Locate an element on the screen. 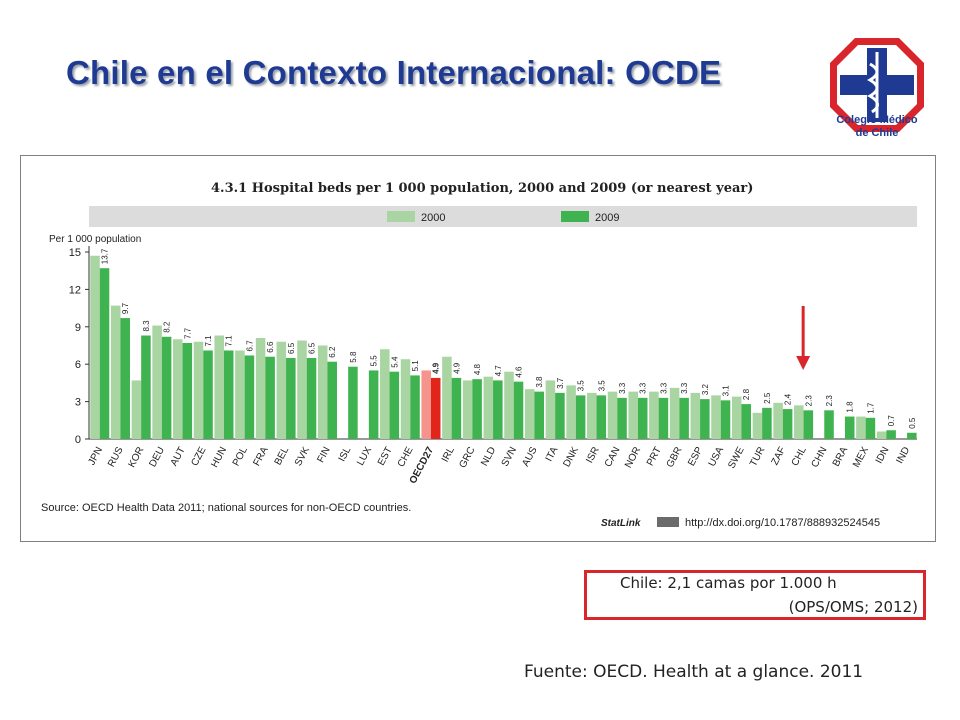  chile-note-line2: (OPS/OMS; 2012) is located at coordinates (853, 607).